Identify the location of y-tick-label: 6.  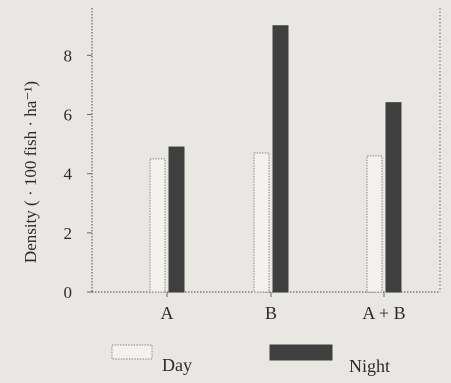
(68, 115).